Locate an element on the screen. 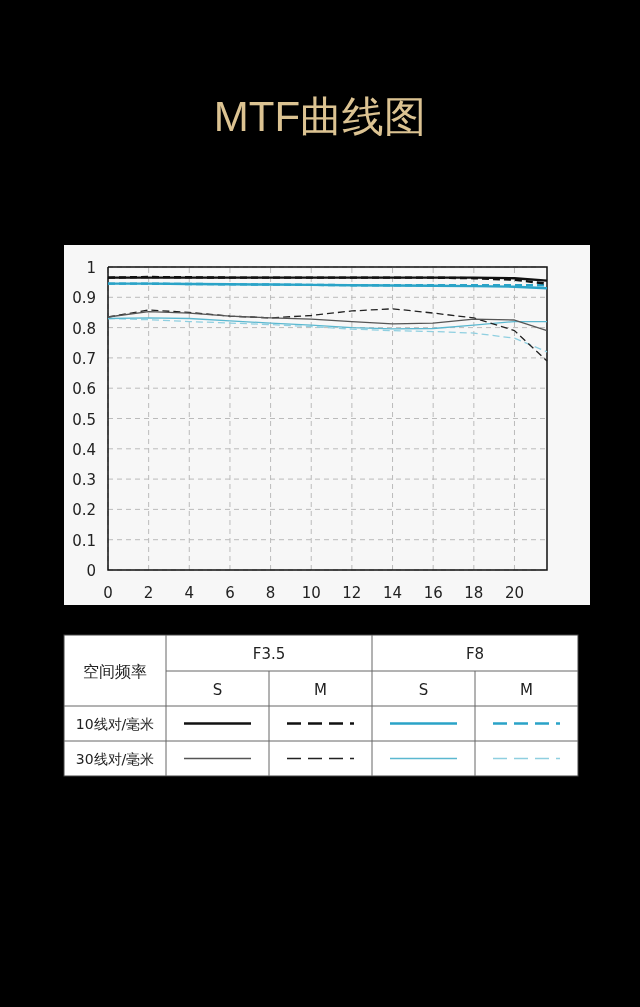 This screenshot has width=640, height=1007. x-tick-label: 14 is located at coordinates (392, 593).